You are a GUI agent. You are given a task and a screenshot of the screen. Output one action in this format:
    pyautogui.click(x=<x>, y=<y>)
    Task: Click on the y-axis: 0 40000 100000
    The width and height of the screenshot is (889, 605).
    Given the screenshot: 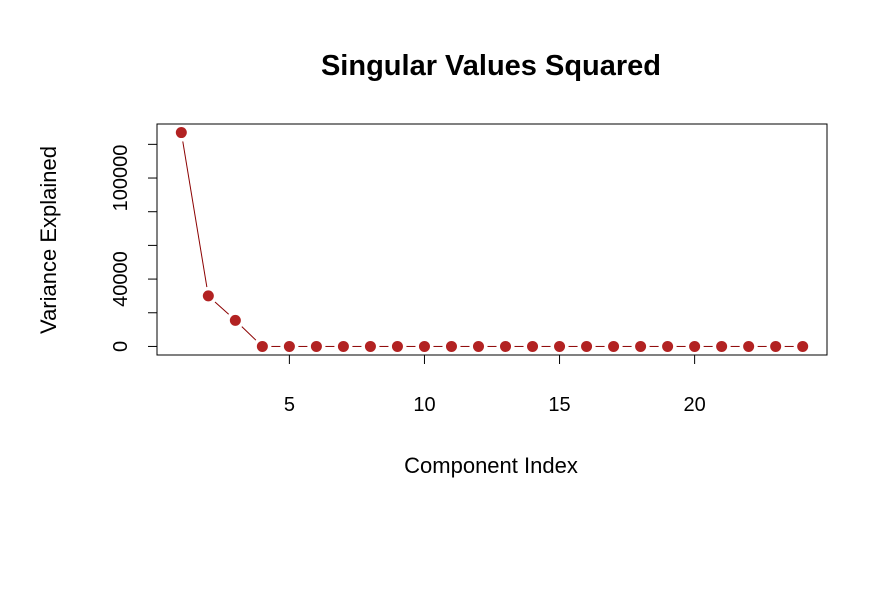 What is the action you would take?
    pyautogui.click(x=134, y=247)
    